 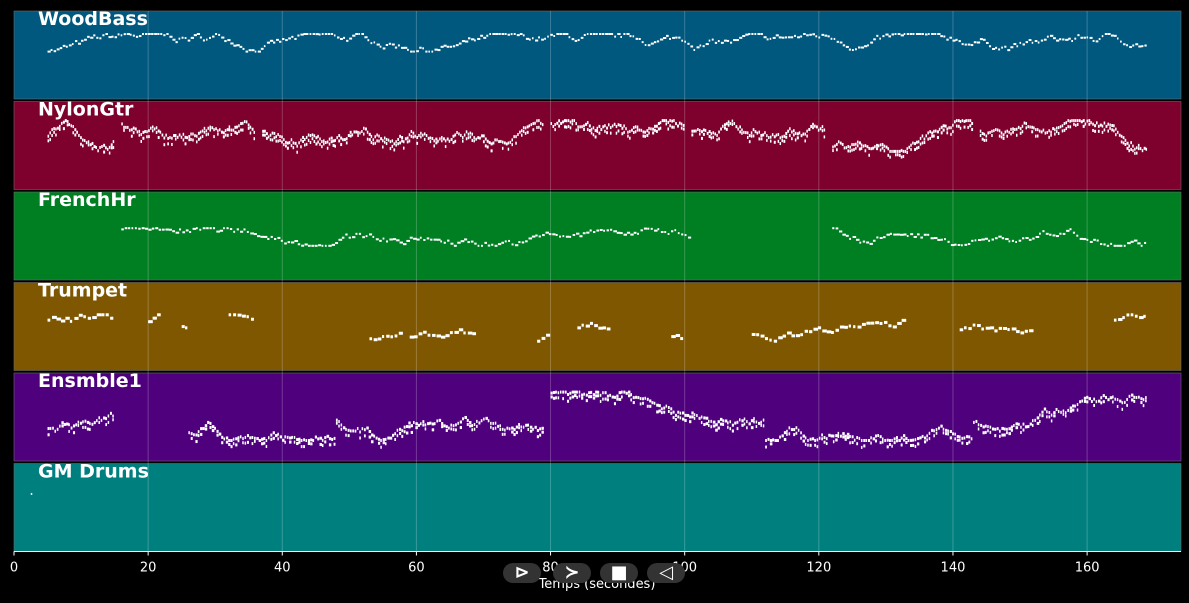 I want to click on play-button: ≻, so click(x=572, y=573).